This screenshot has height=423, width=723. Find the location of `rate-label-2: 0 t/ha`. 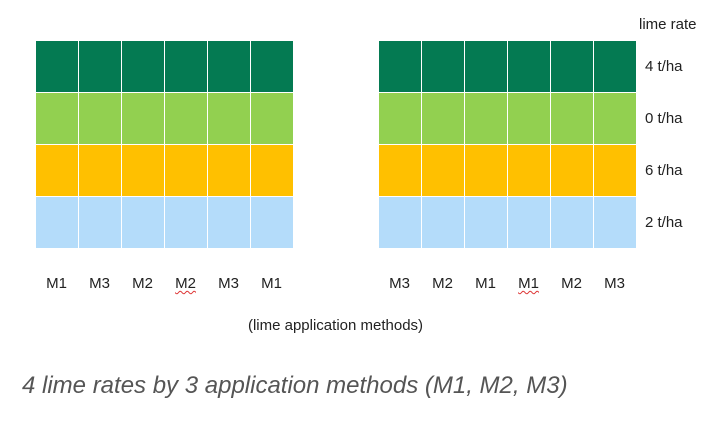

rate-label-2: 0 t/ha is located at coordinates (664, 118).